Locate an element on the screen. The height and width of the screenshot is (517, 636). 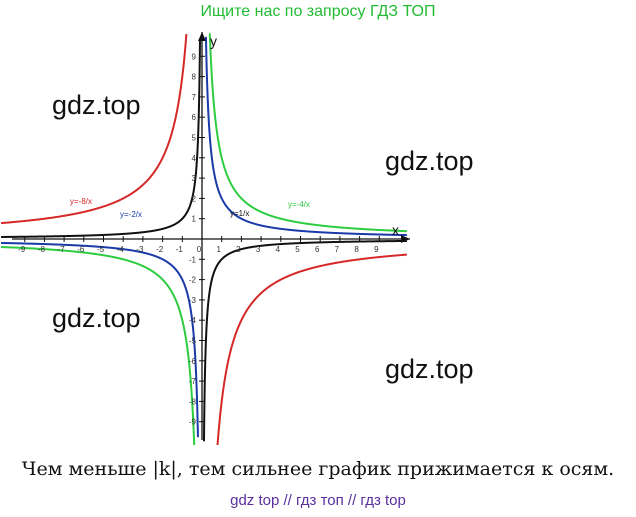
y-tick-label: -9 is located at coordinates (193, 422).